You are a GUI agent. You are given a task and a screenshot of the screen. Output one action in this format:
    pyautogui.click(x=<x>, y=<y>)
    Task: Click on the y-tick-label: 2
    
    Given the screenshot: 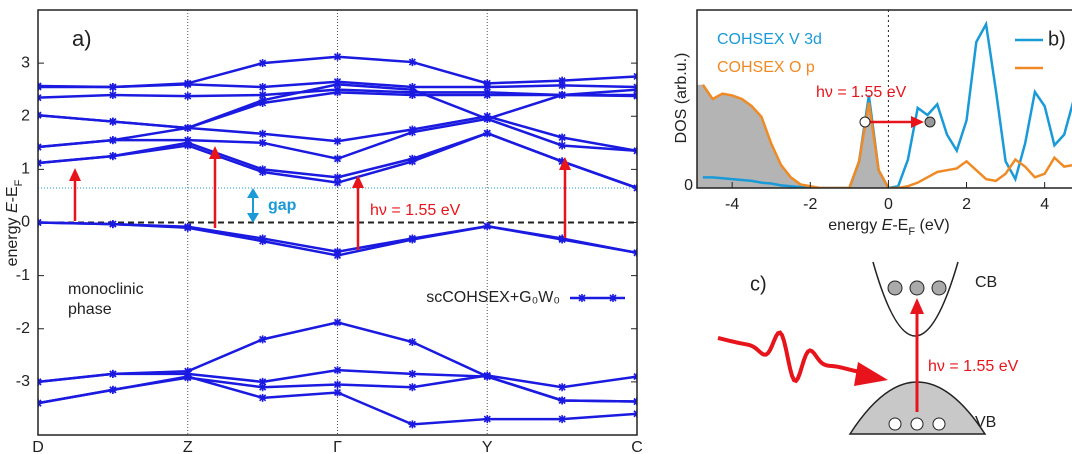 What is the action you would take?
    pyautogui.click(x=25, y=115)
    